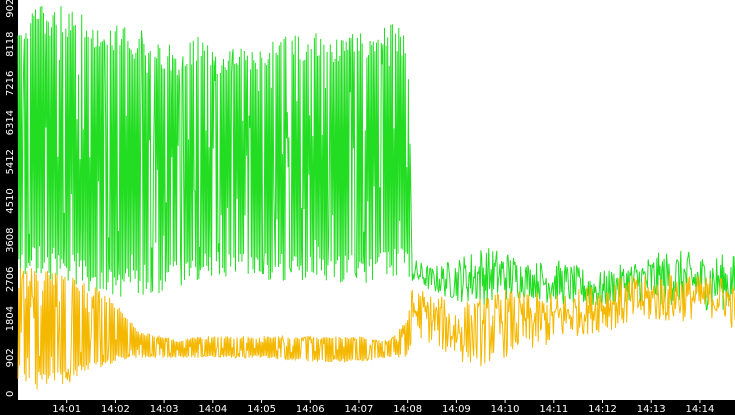  Describe the element at coordinates (10, 43) in the screenshot. I see `y-tick-label: 8118` at that location.